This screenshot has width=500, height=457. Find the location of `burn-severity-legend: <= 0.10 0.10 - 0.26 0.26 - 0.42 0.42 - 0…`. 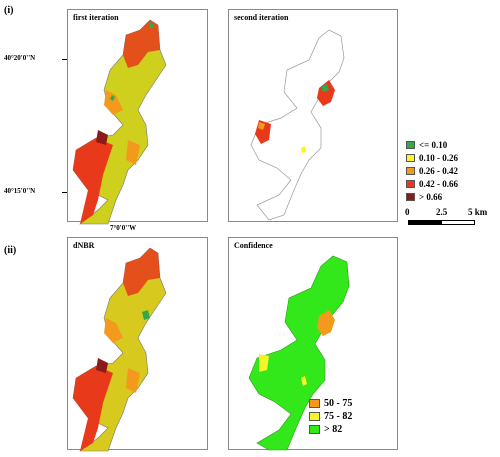

burn-severity-legend: <= 0.10 0.10 - 0.26 0.26 - 0.42 0.42 - 0… is located at coordinates (432, 171).